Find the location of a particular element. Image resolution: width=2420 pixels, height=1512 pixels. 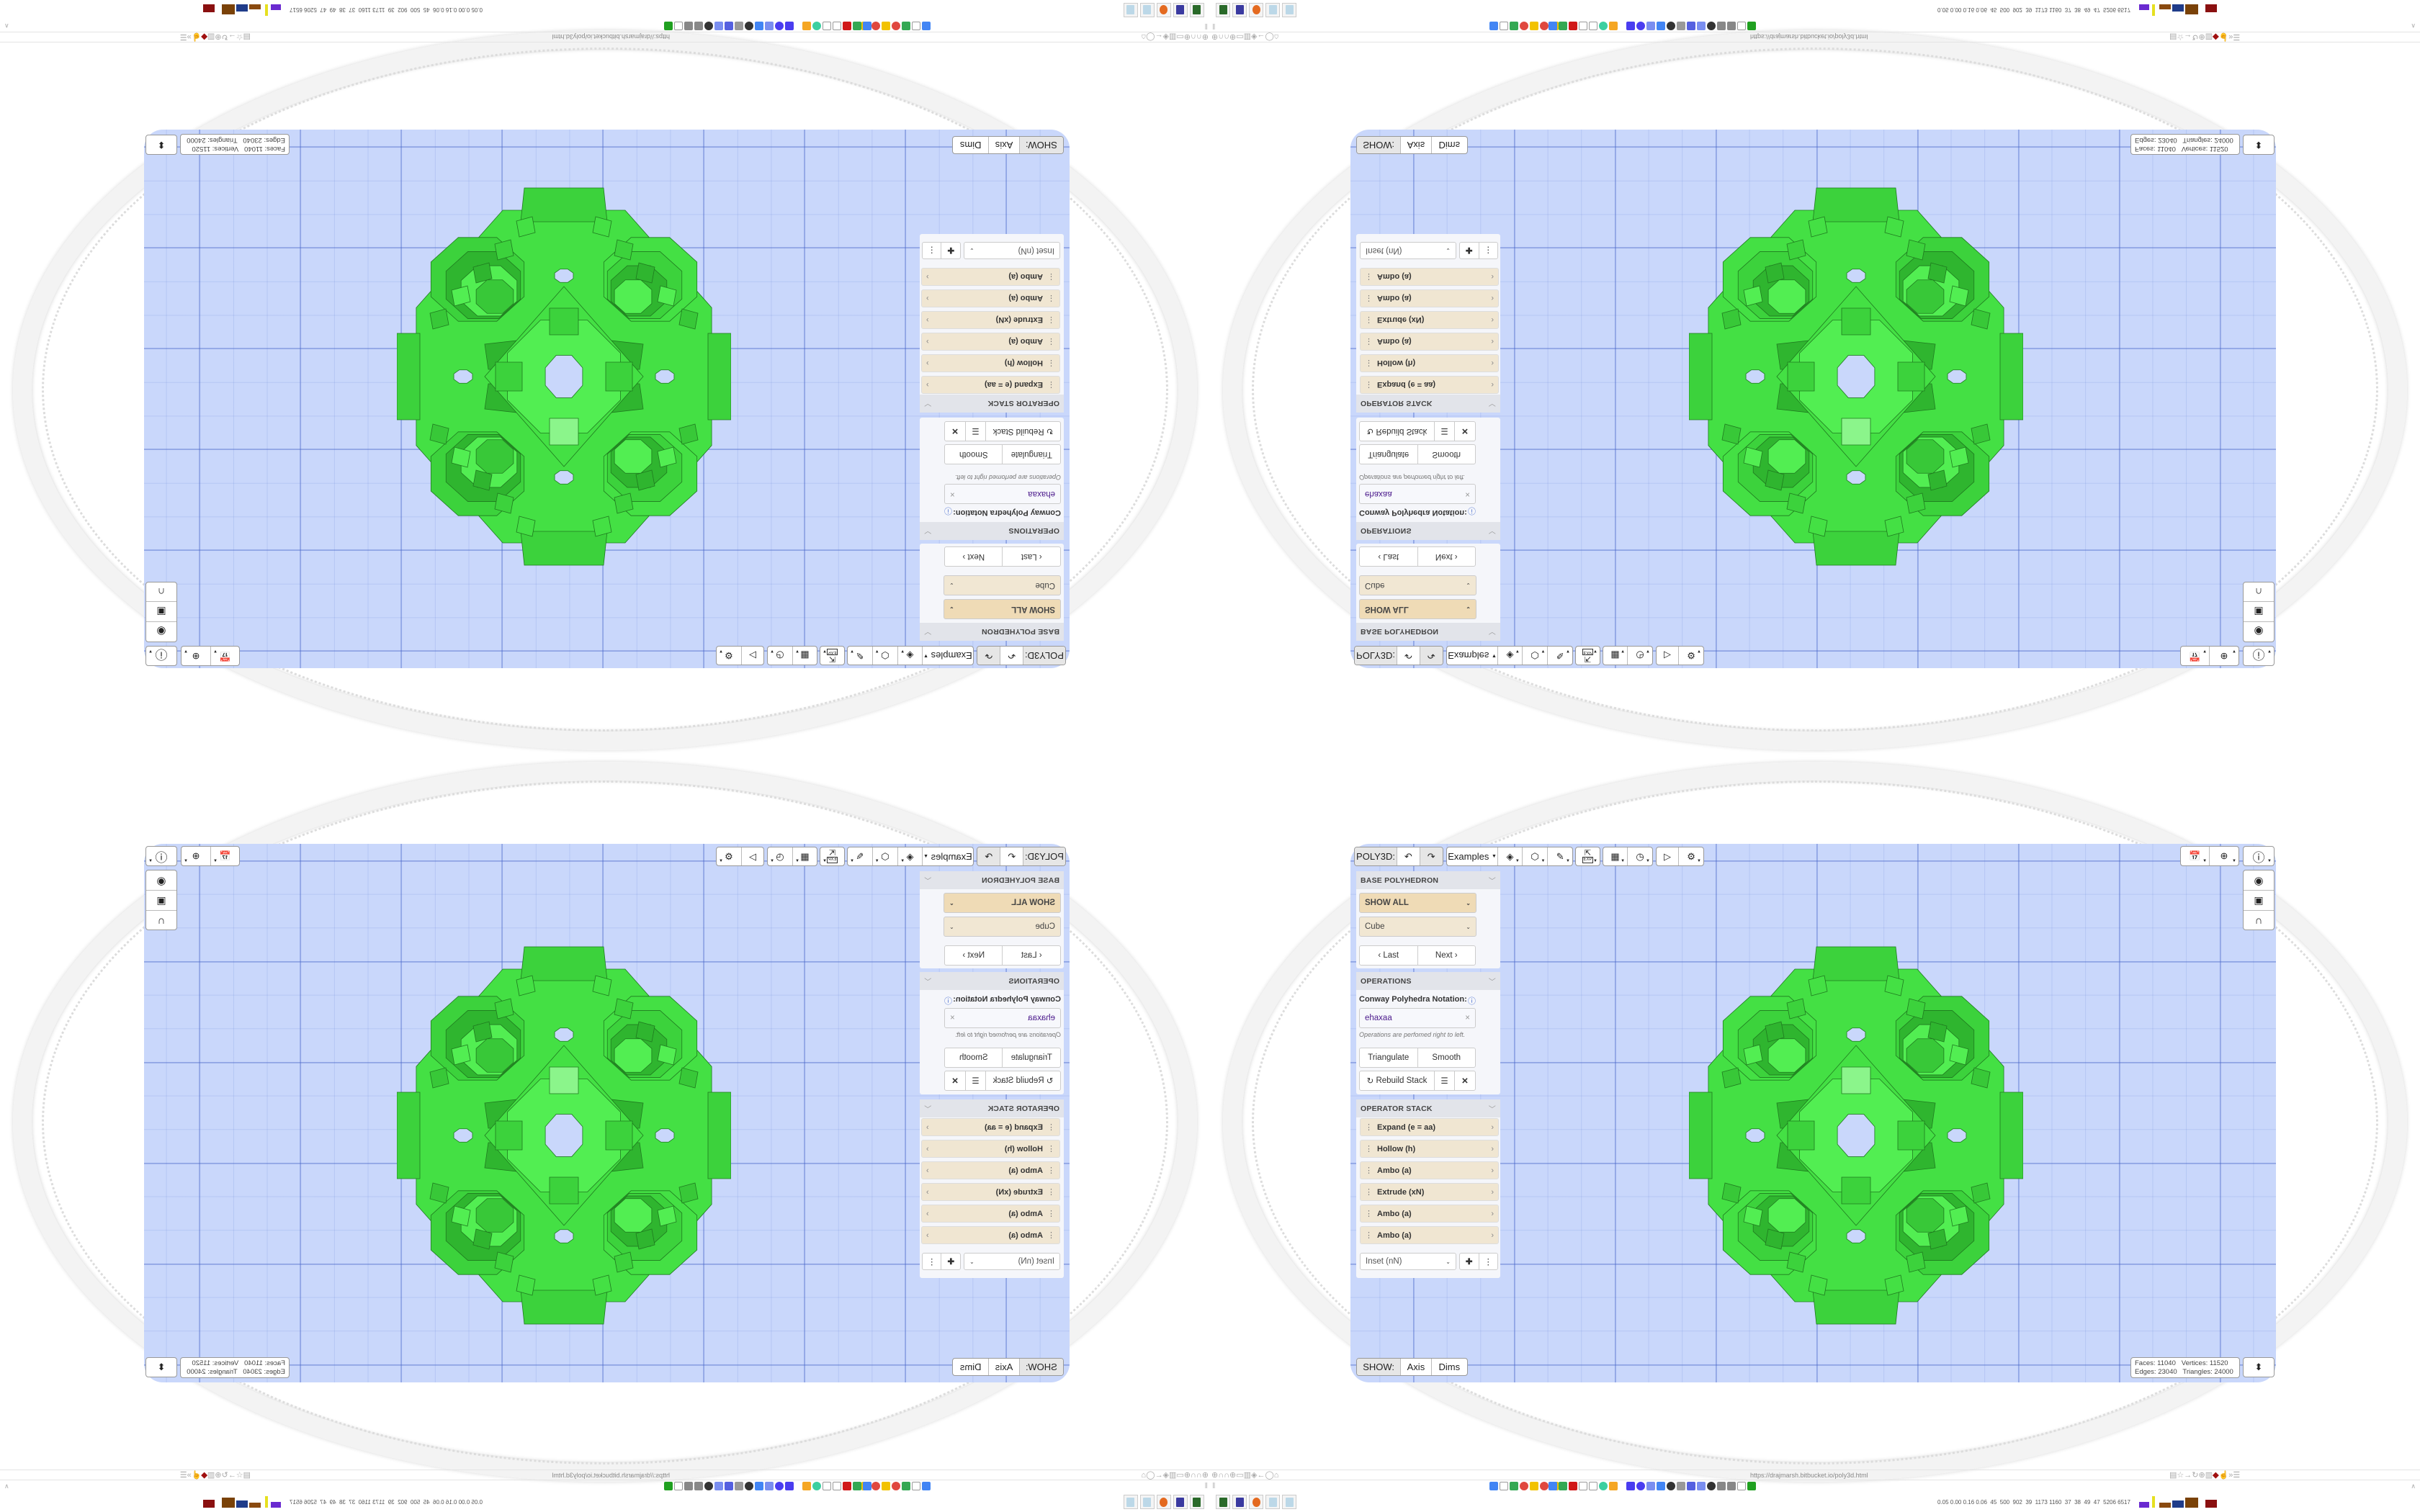

play-button: ▷ is located at coordinates (1668, 856).